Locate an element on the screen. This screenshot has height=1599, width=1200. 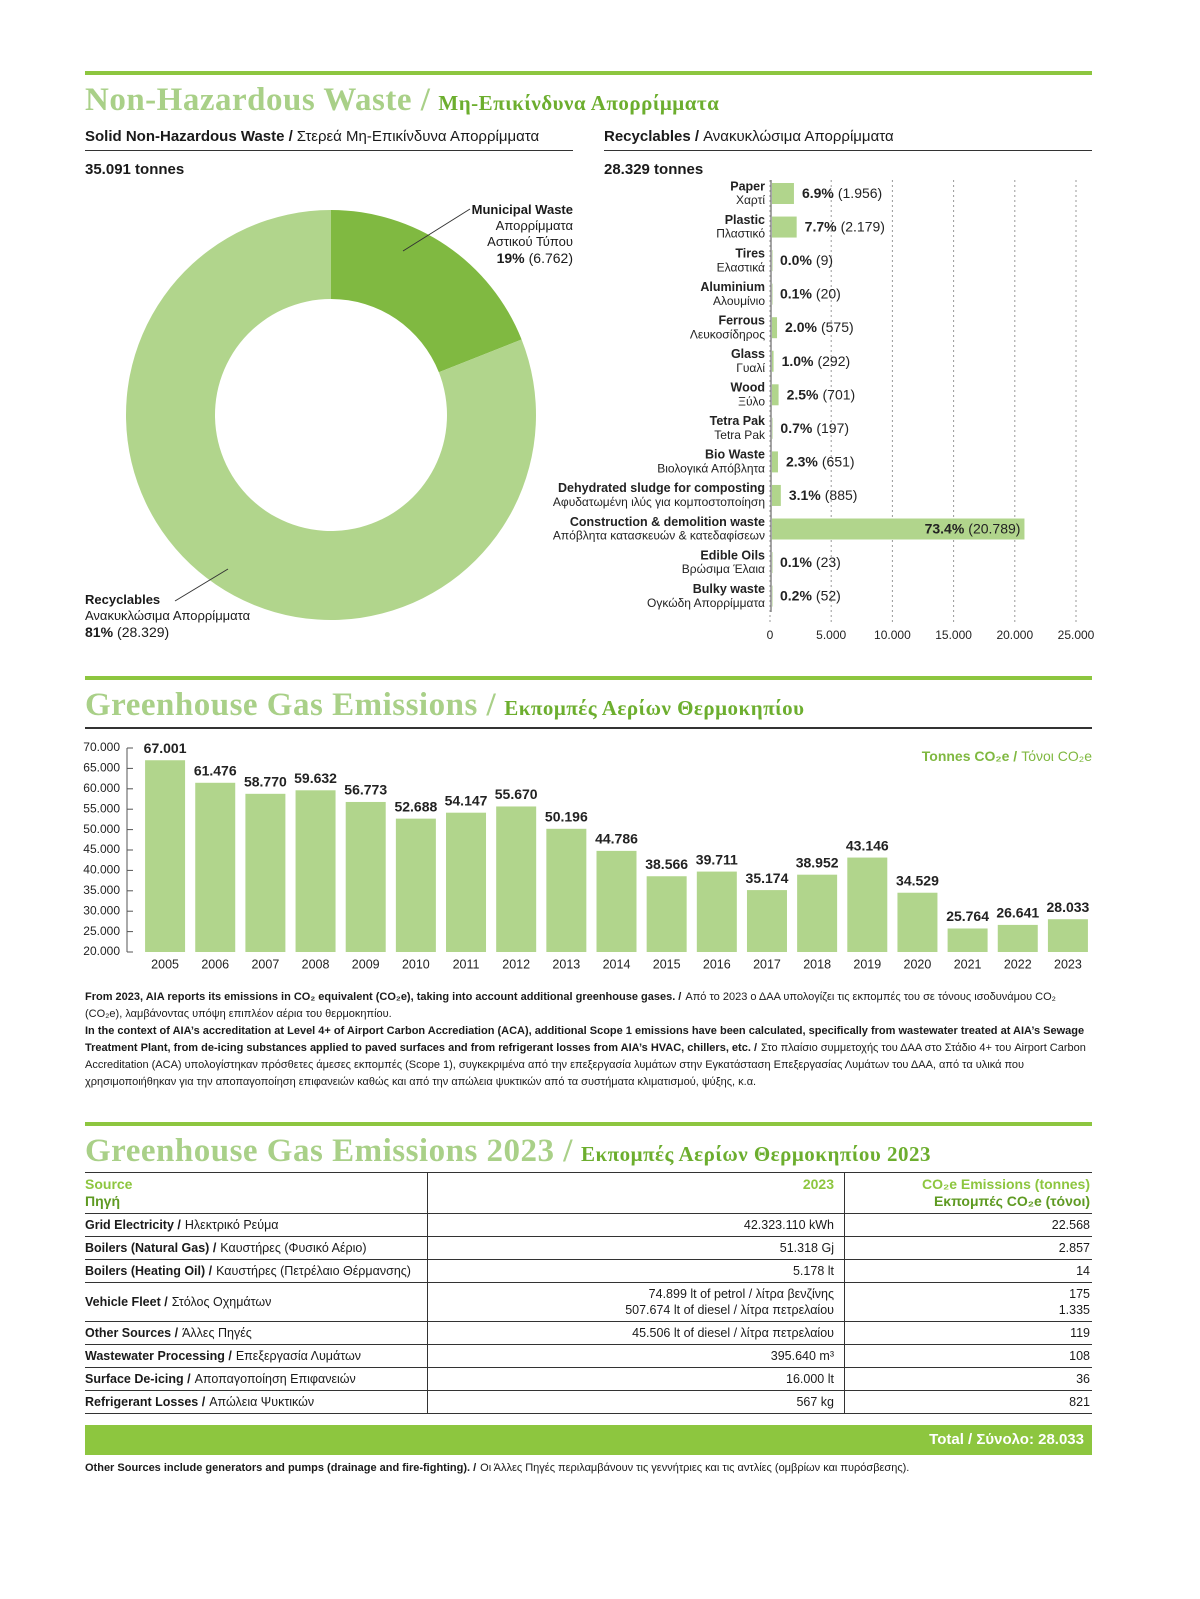
value-label: 59.632 is located at coordinates (315, 778).